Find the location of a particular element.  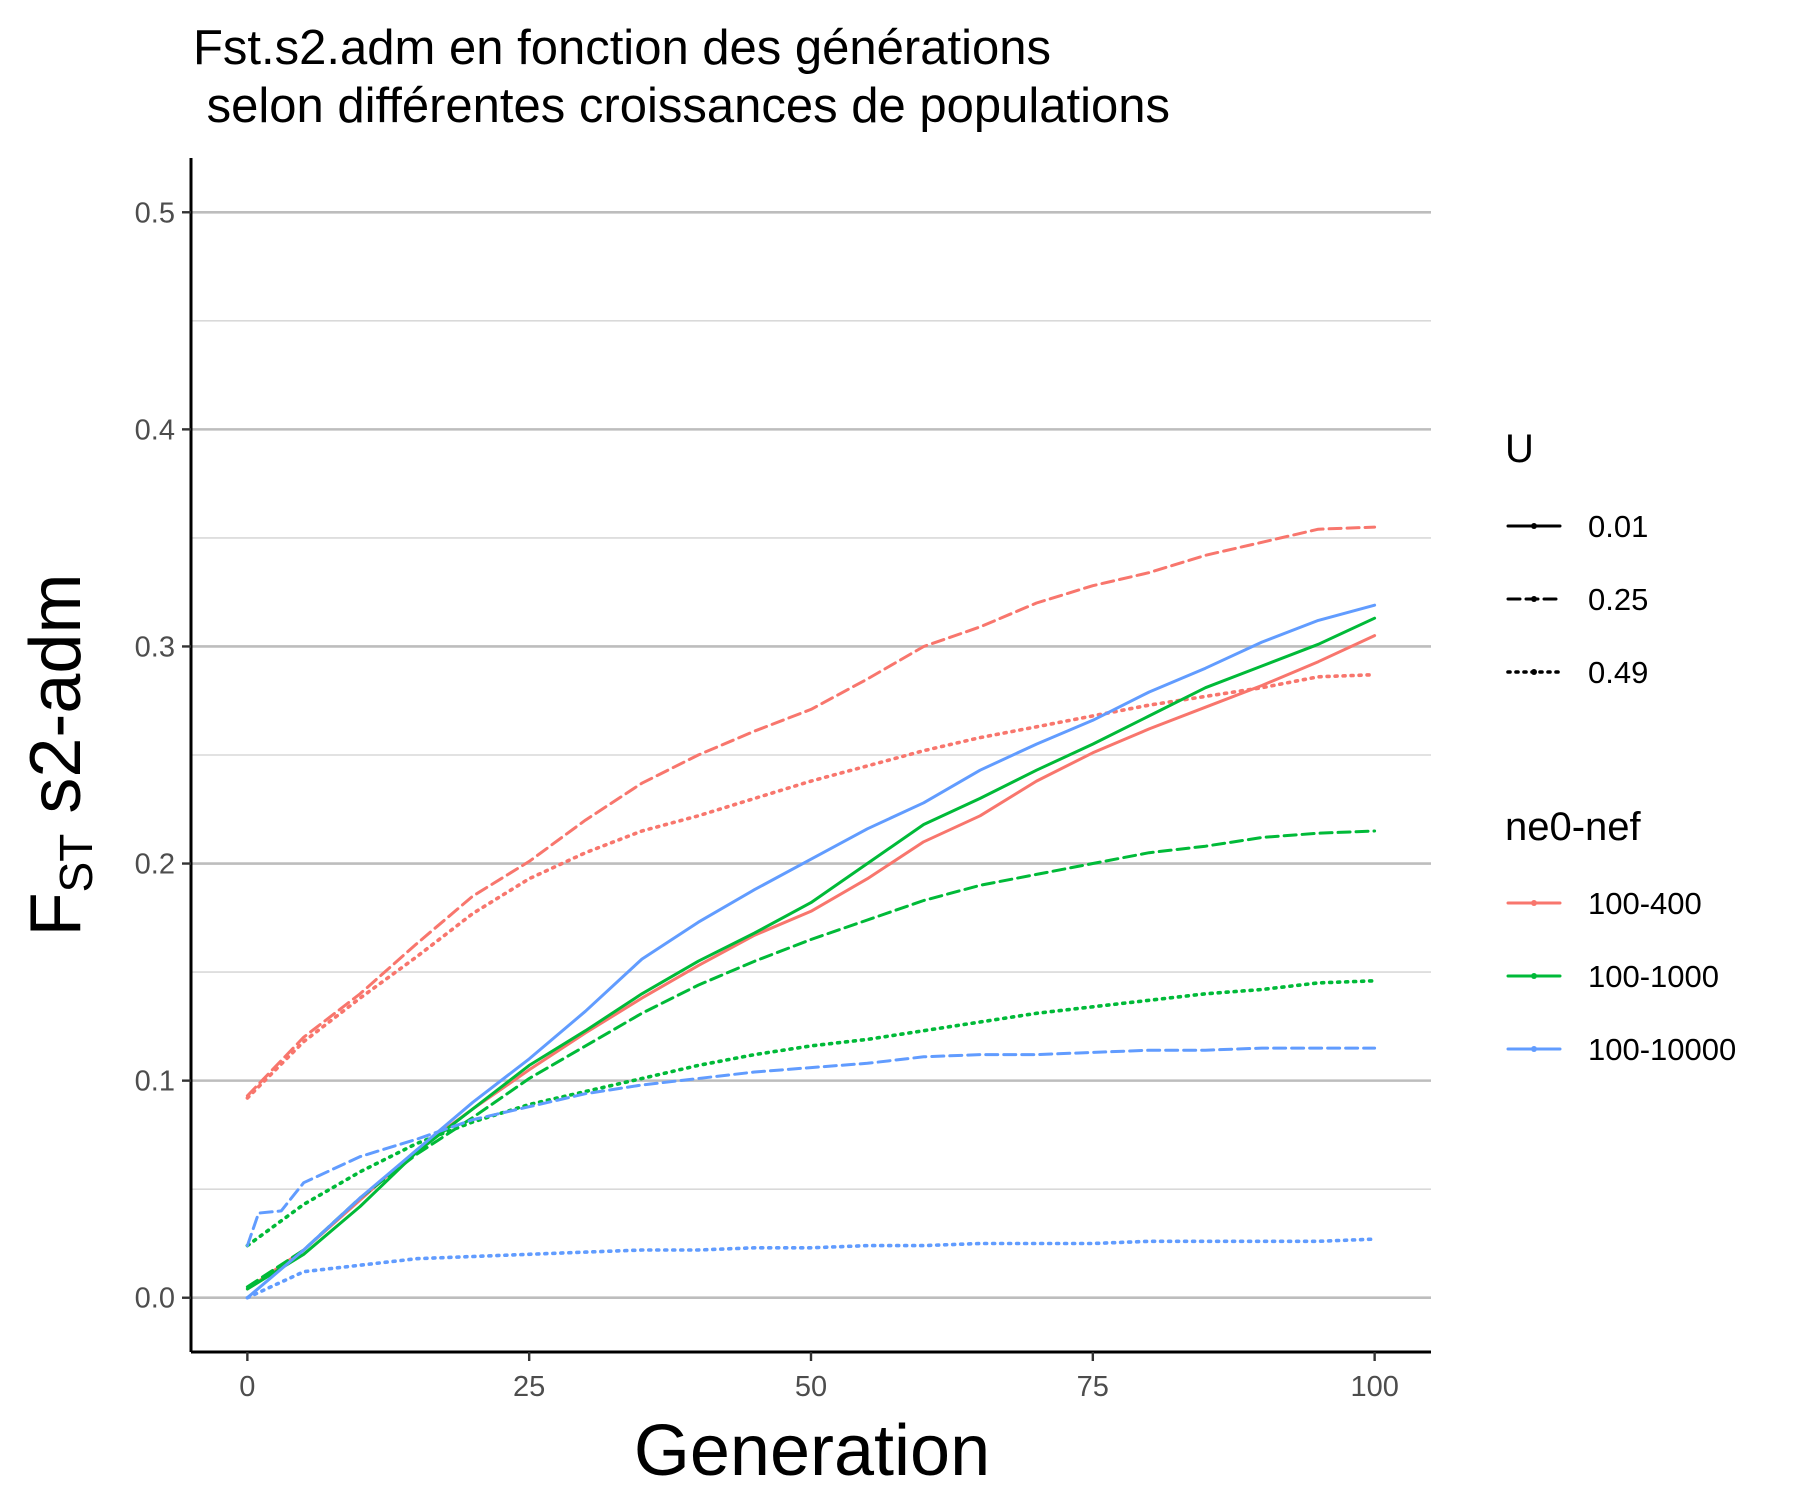

y-tick-label-0: 0.0 is located at coordinates (155, 1299).